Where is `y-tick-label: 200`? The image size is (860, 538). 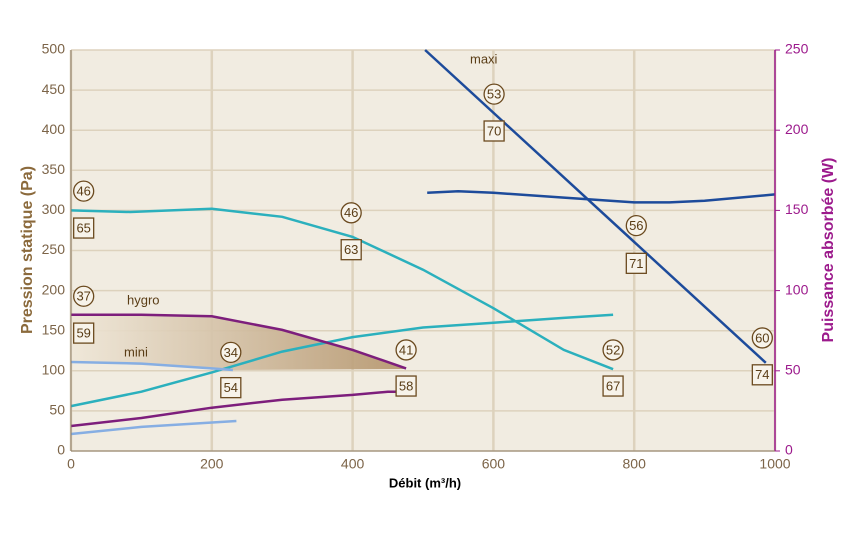 y-tick-label: 200 is located at coordinates (54, 289).